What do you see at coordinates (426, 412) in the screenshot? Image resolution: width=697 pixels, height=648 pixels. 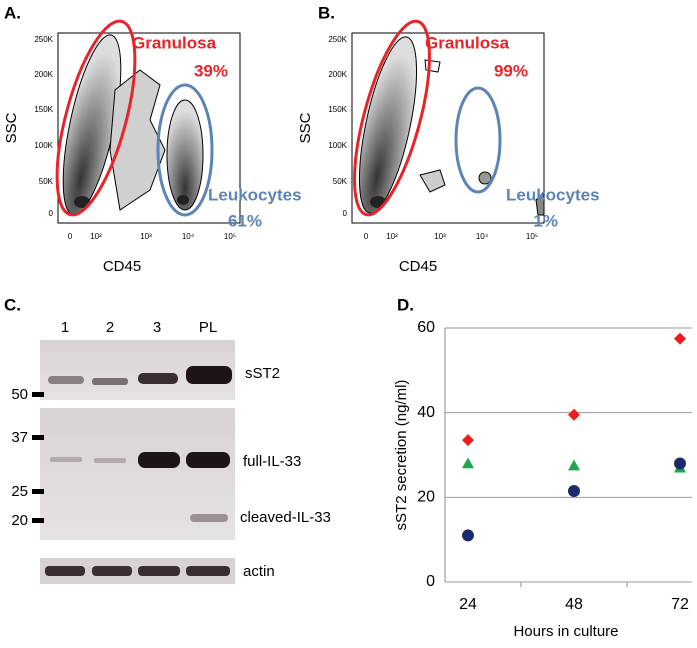 I see `y-tick-label: 40` at bounding box center [426, 412].